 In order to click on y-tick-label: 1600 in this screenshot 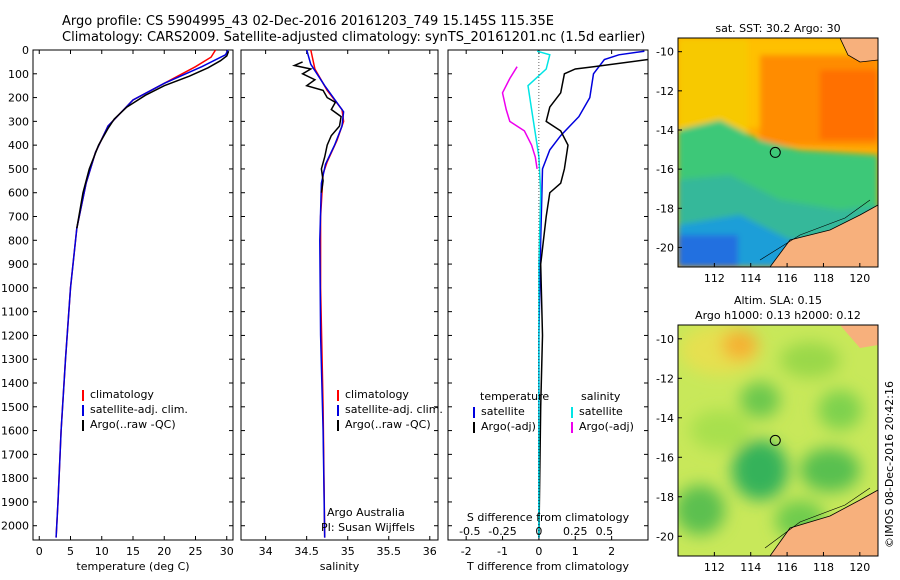, I will do `click(15, 431)`.